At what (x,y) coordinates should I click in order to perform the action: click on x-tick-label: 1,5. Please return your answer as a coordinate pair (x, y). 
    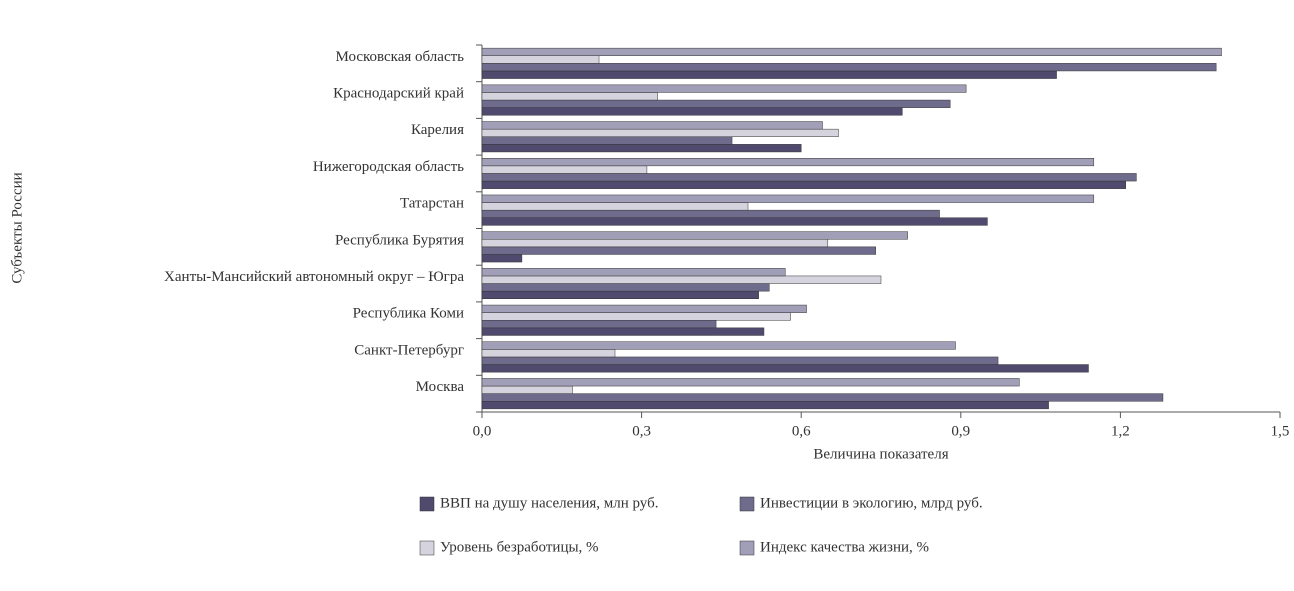
    Looking at the image, I should click on (1280, 431).